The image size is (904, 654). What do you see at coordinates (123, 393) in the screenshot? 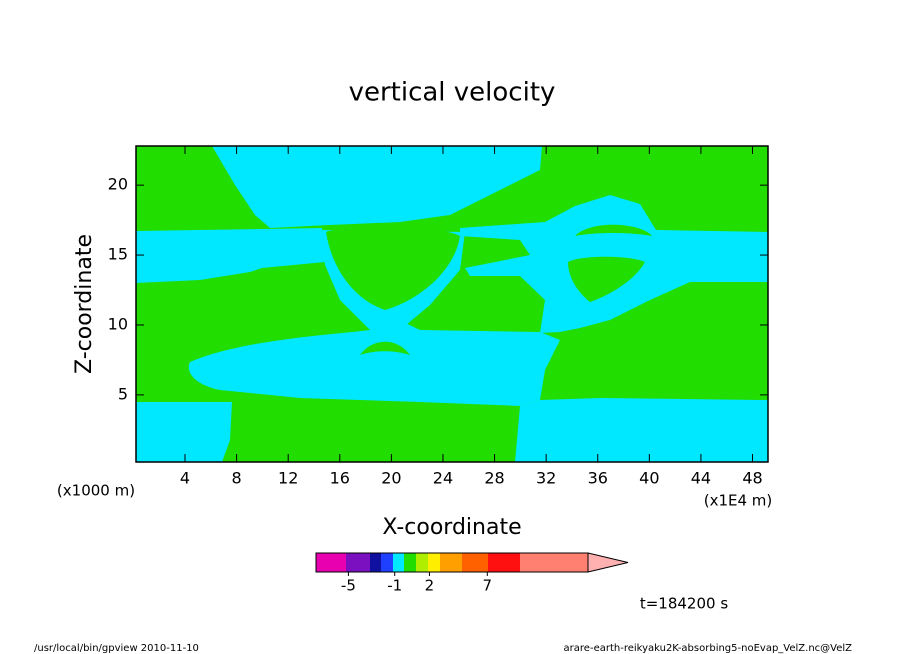
I see `y-tick-label: 5` at bounding box center [123, 393].